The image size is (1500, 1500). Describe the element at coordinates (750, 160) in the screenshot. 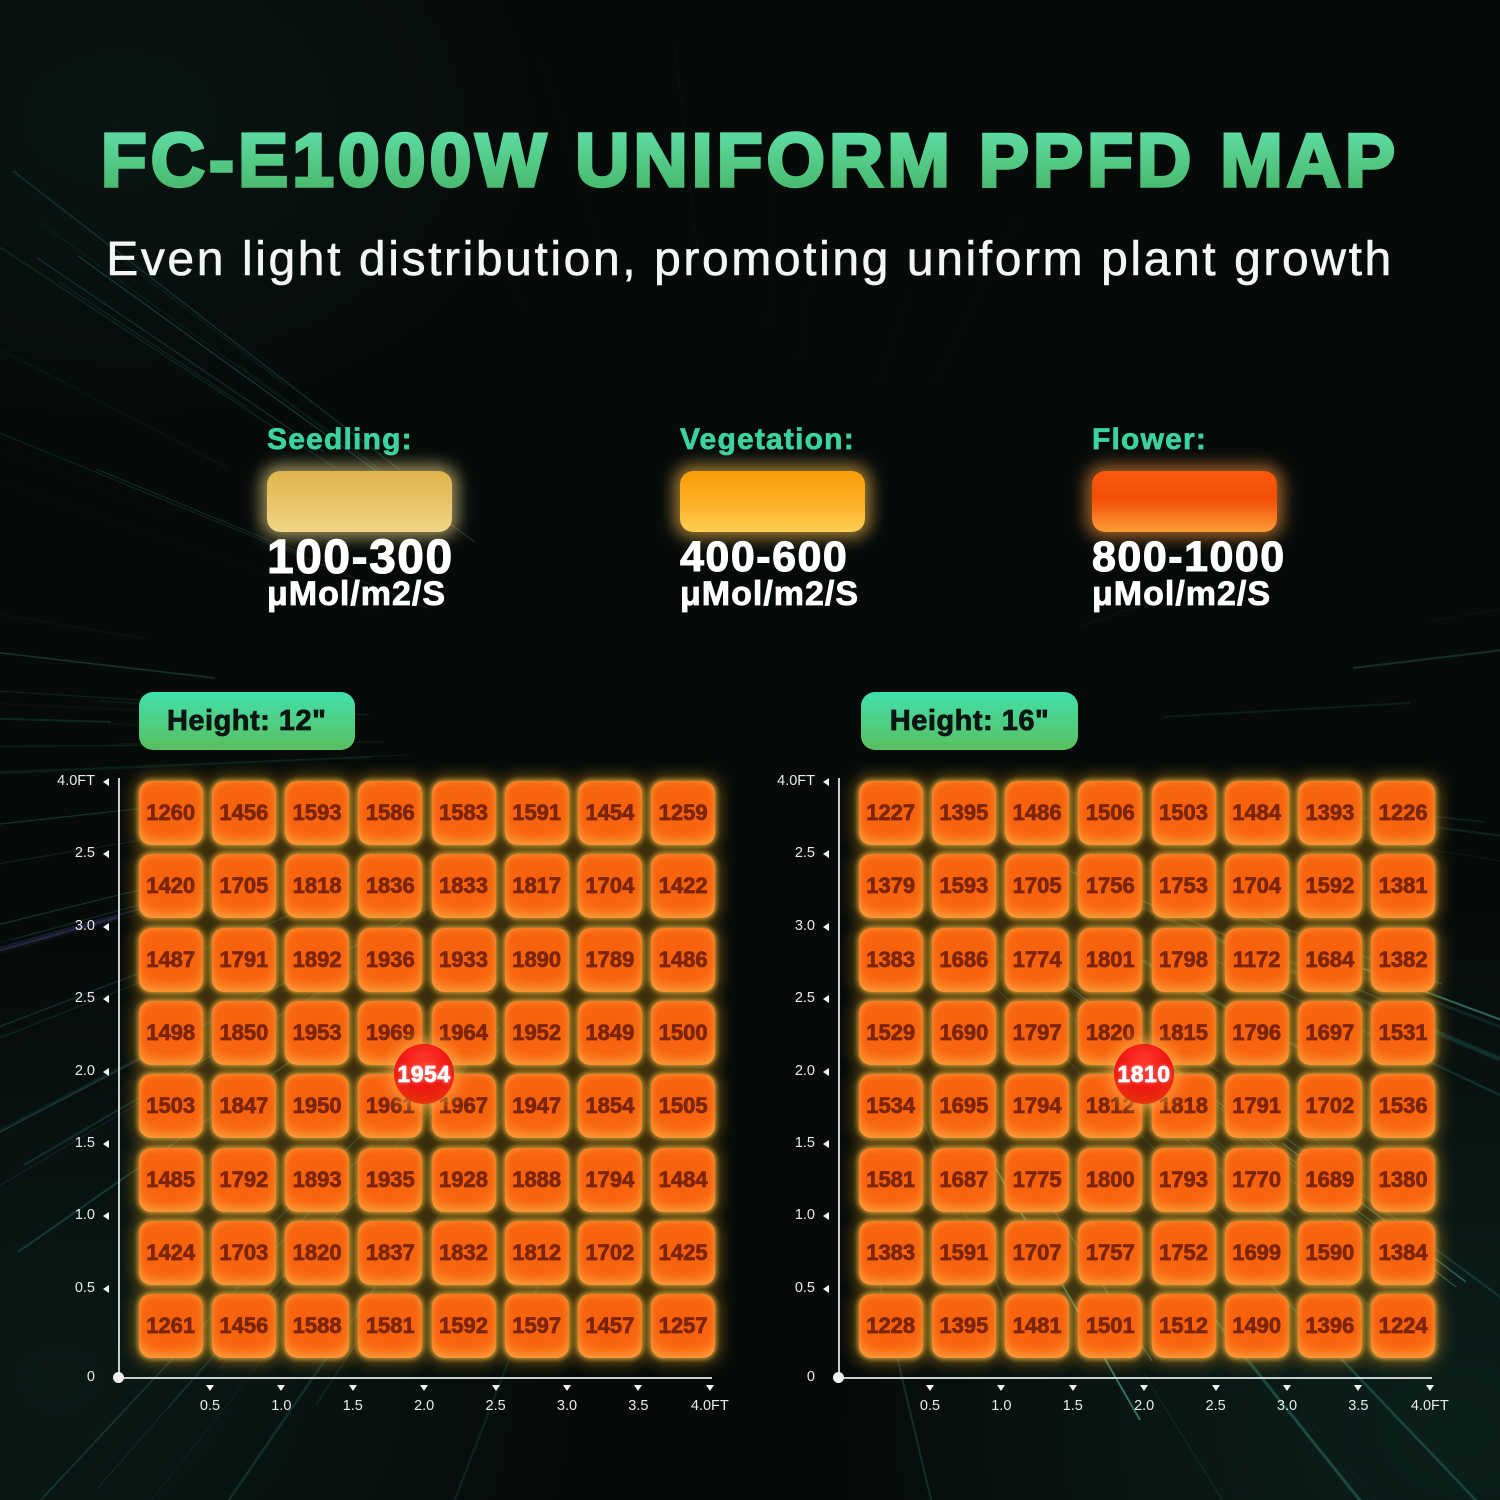

I see `svg-text: FC-E1000W UNIFORM PPFD MAP` at that location.